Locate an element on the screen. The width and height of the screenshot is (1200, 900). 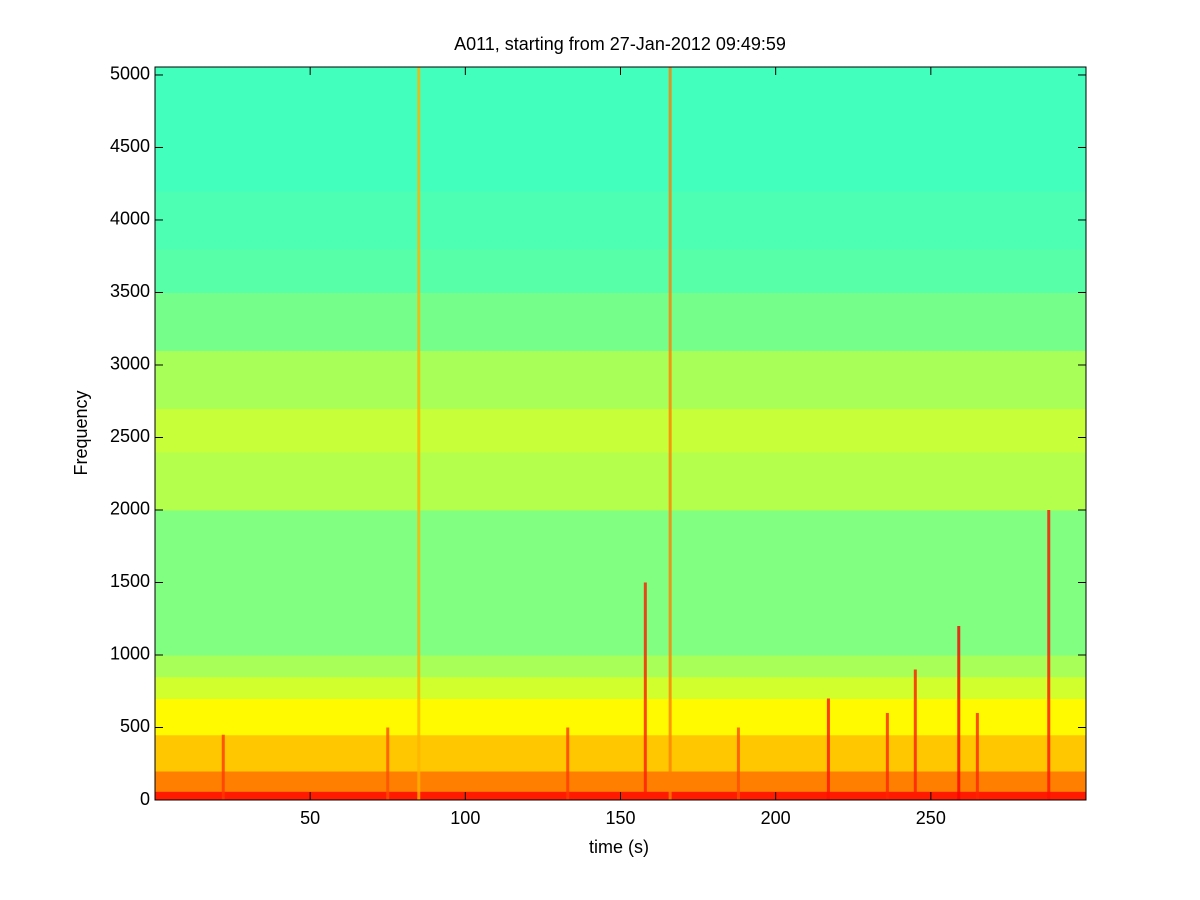
x-tick-label: 150 is located at coordinates (620, 818).